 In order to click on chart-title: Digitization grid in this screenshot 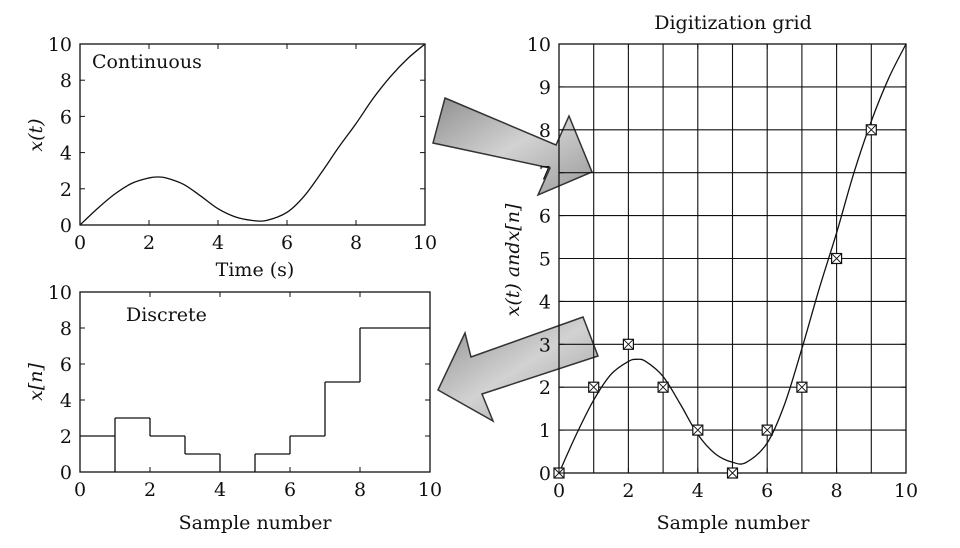, I will do `click(733, 23)`.